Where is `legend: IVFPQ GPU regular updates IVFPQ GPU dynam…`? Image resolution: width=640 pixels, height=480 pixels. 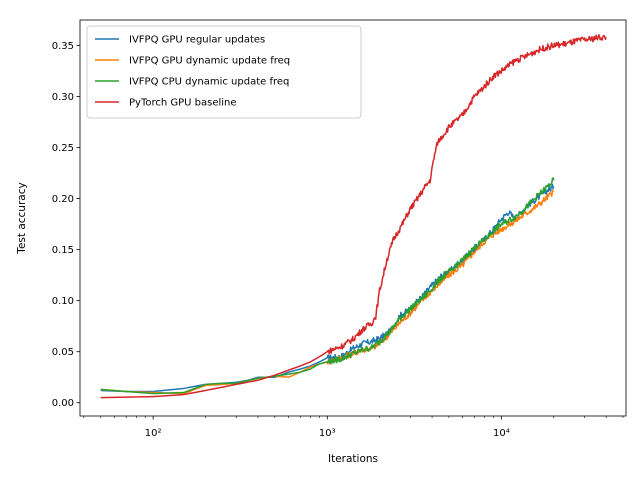
legend: IVFPQ GPU regular updates IVFPQ GPU dynam… is located at coordinates (224, 72).